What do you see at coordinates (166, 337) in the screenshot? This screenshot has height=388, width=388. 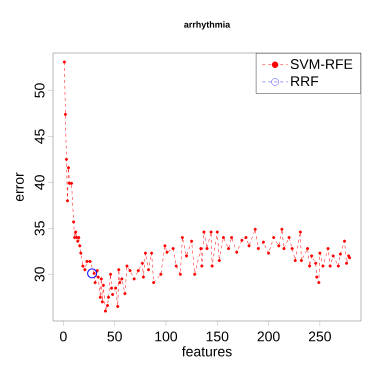 I see `x-tick-label: 100` at bounding box center [166, 337].